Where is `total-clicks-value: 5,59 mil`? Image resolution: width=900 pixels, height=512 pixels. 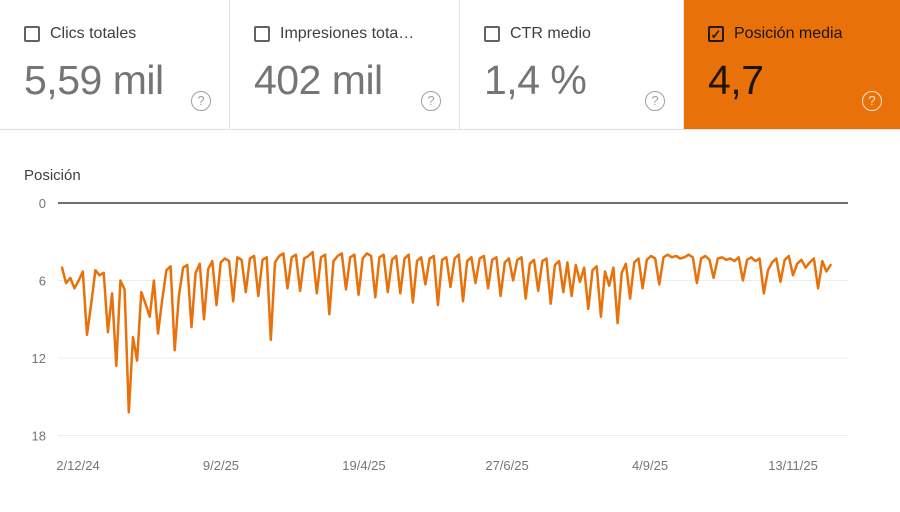 total-clicks-value: 5,59 mil is located at coordinates (94, 80).